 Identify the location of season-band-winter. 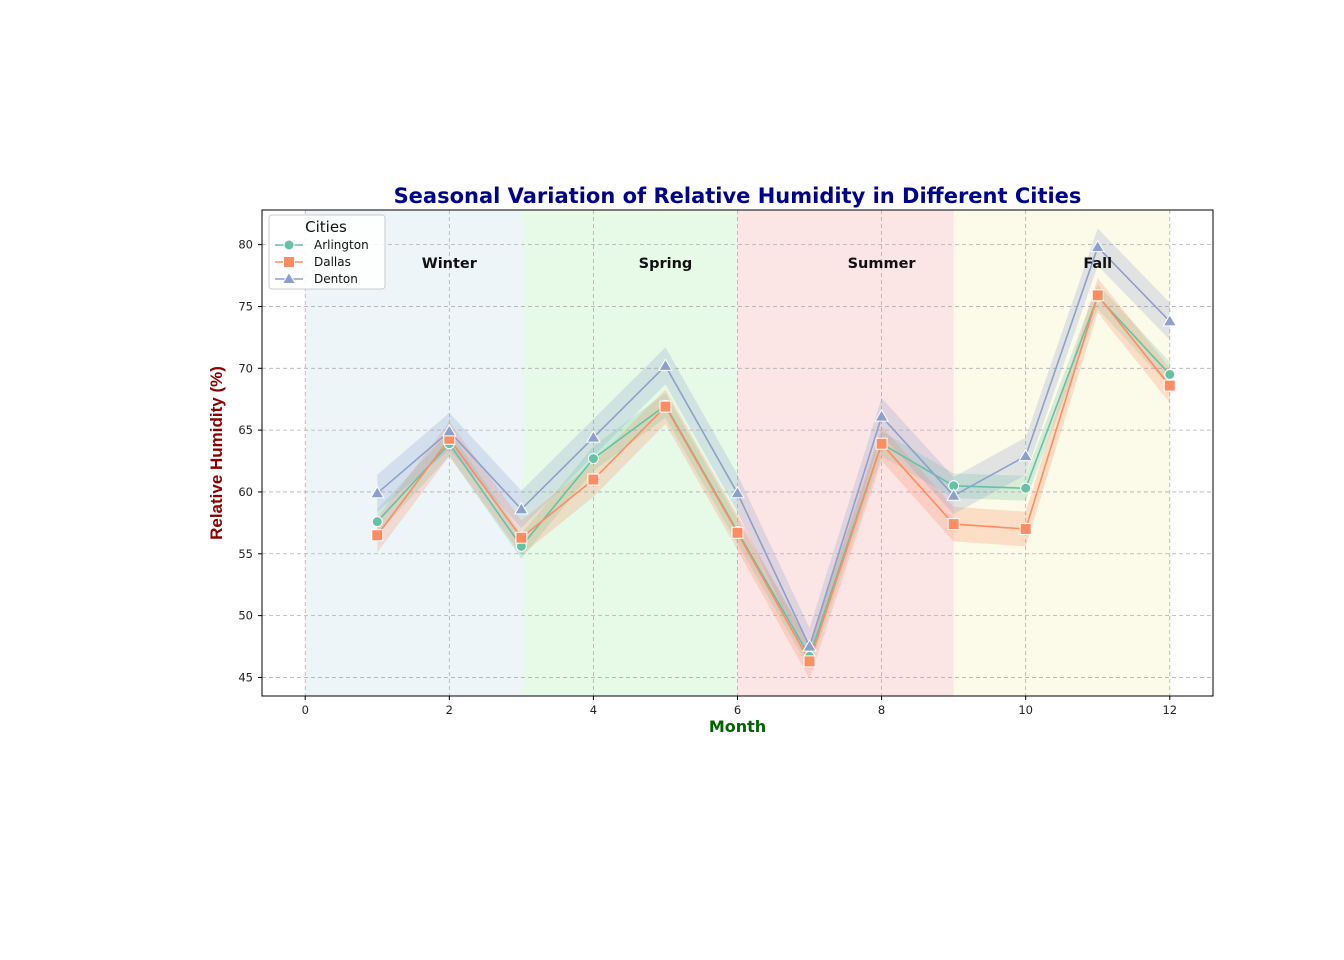
(413, 453).